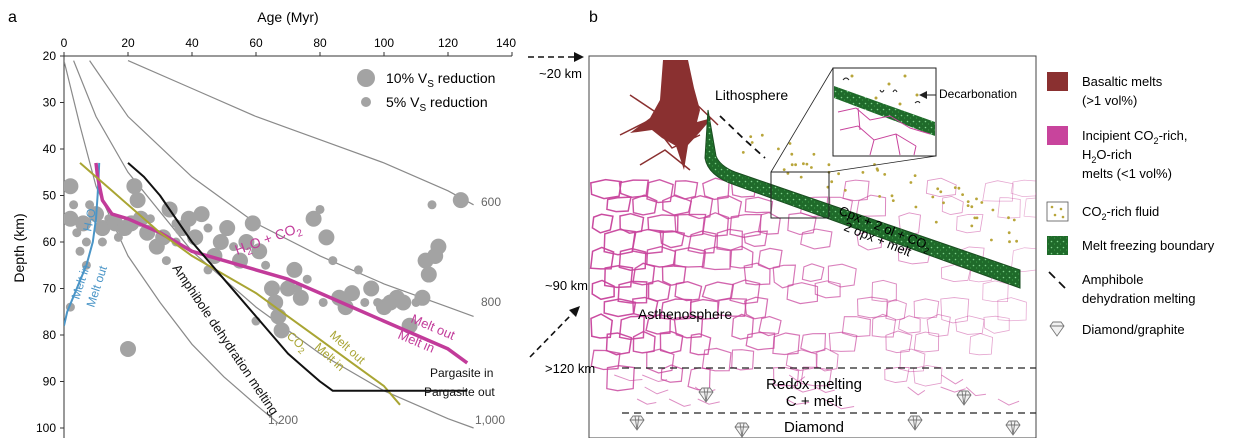 This screenshot has height=438, width=1249. Describe the element at coordinates (461, 373) in the screenshot. I see `label-pargasite-in: Pargasite in` at that location.